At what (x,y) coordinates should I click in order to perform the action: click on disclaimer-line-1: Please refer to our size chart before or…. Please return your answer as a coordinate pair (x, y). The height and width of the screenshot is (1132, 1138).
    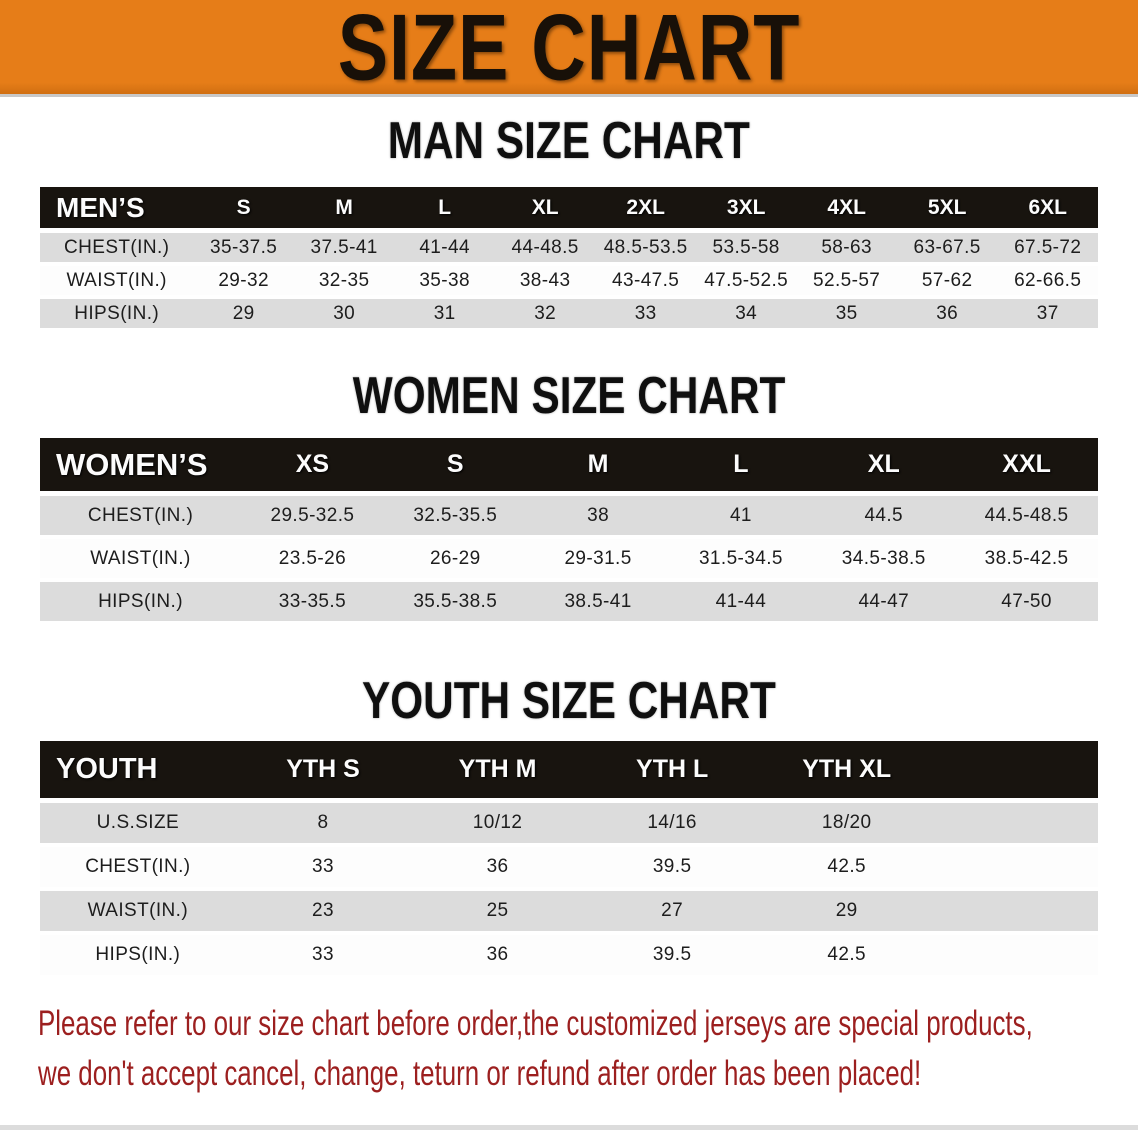
    Looking at the image, I should click on (535, 1023).